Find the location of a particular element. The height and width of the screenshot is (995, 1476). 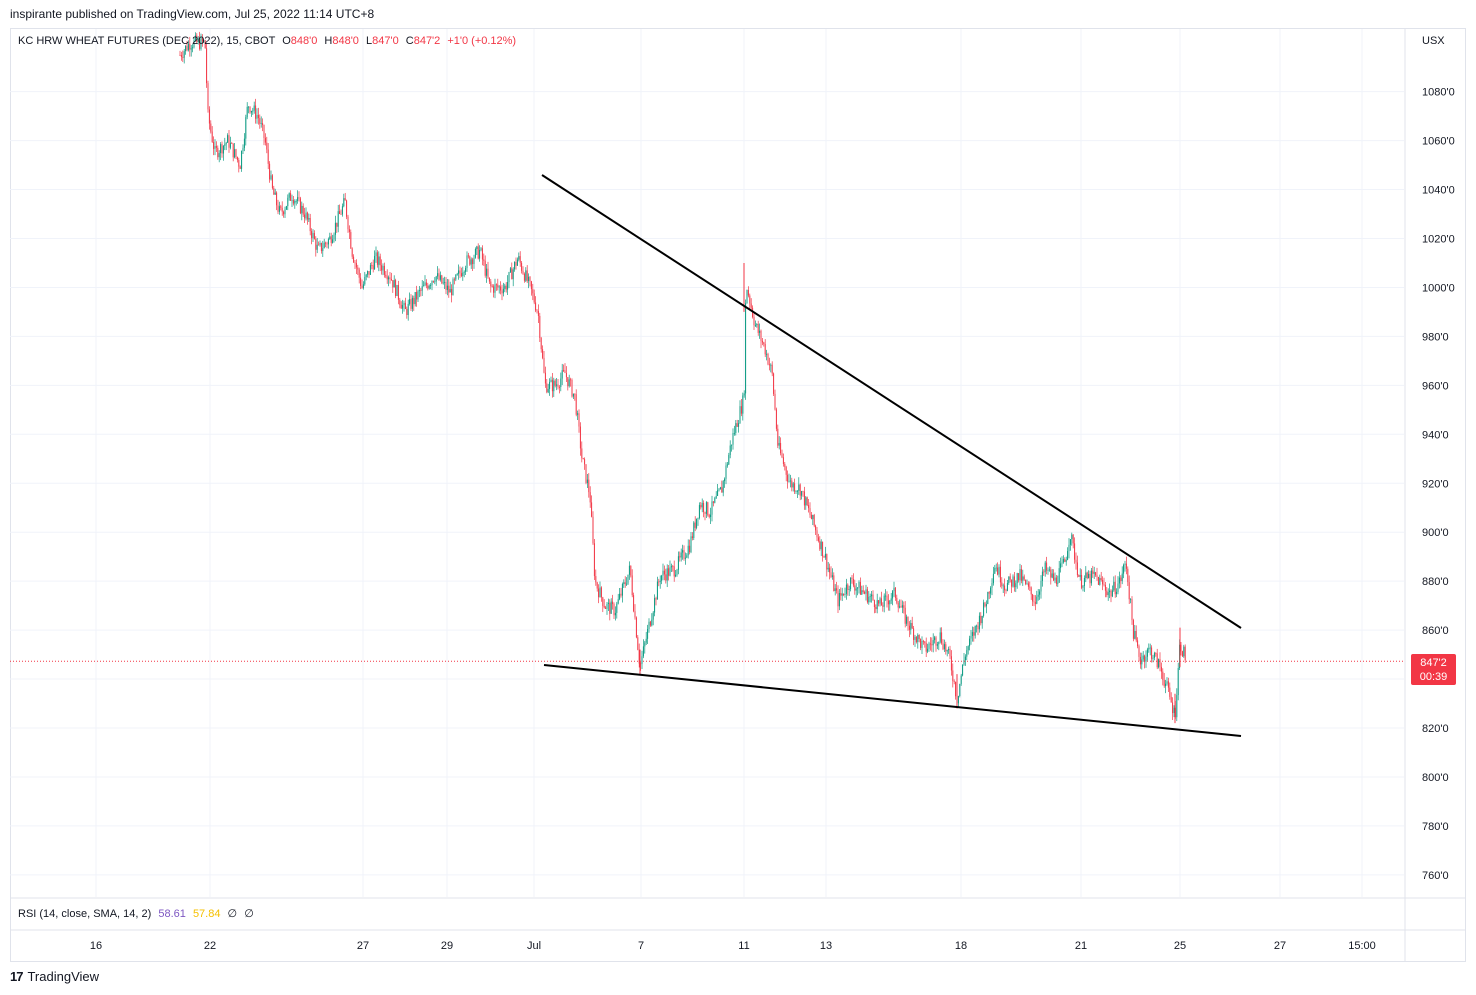

close-label: C is located at coordinates (409, 41).